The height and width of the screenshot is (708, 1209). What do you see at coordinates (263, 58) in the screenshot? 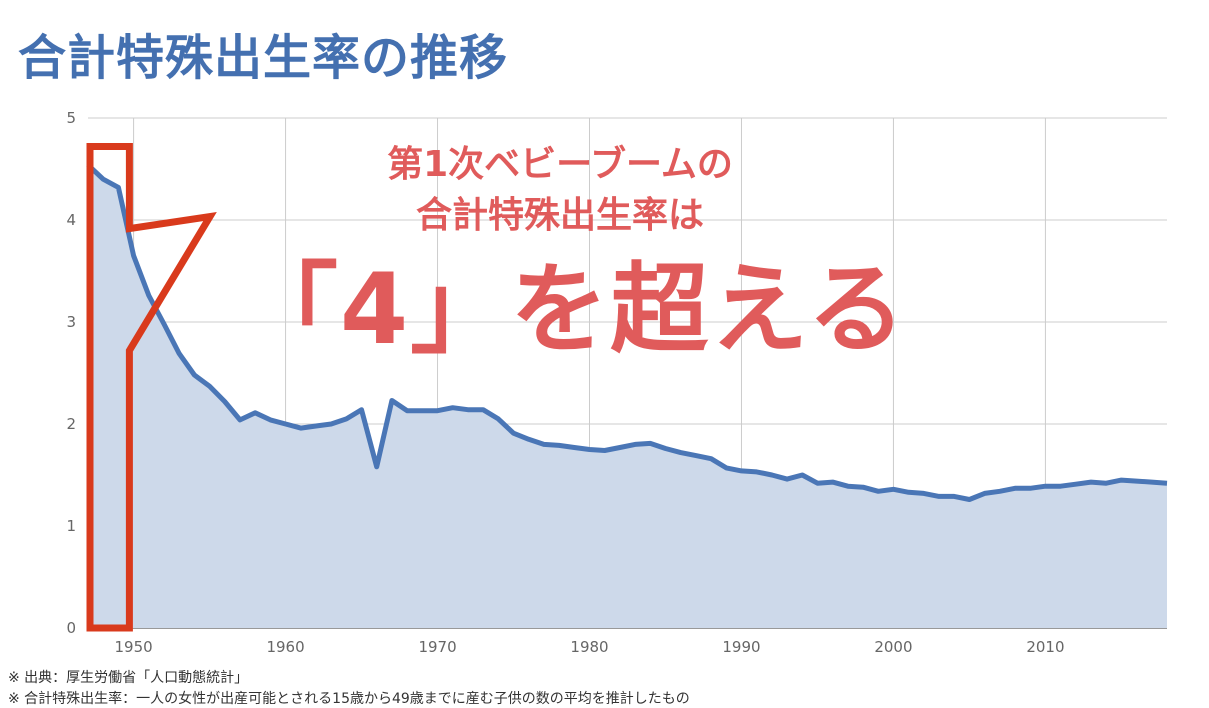
I see `page-title: 合計特殊出生率の推移` at bounding box center [263, 58].